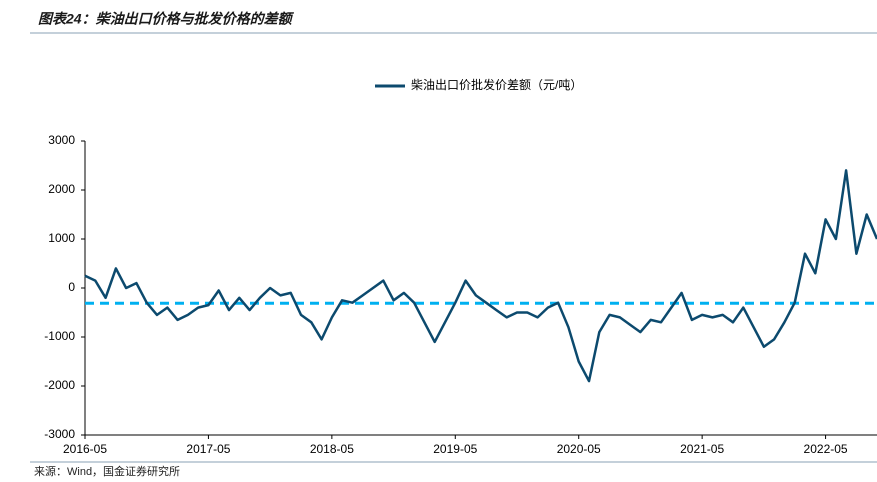 This screenshot has width=877, height=482. What do you see at coordinates (826, 449) in the screenshot?
I see `x-tick-label: 2022-05` at bounding box center [826, 449].